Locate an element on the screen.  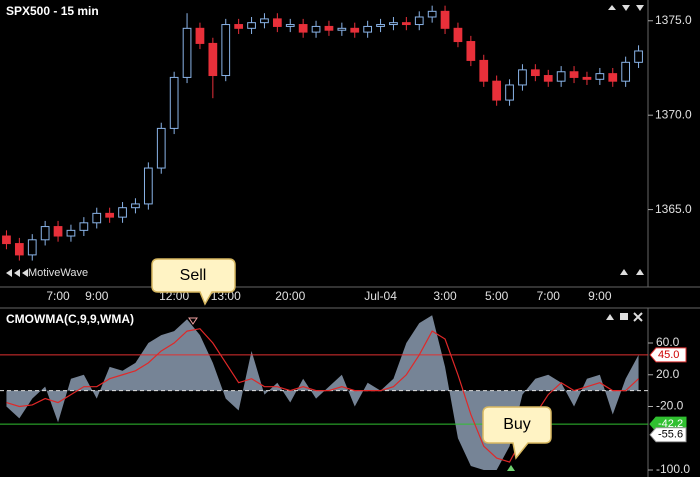
x-tick-label: 20:00 is located at coordinates (290, 296).